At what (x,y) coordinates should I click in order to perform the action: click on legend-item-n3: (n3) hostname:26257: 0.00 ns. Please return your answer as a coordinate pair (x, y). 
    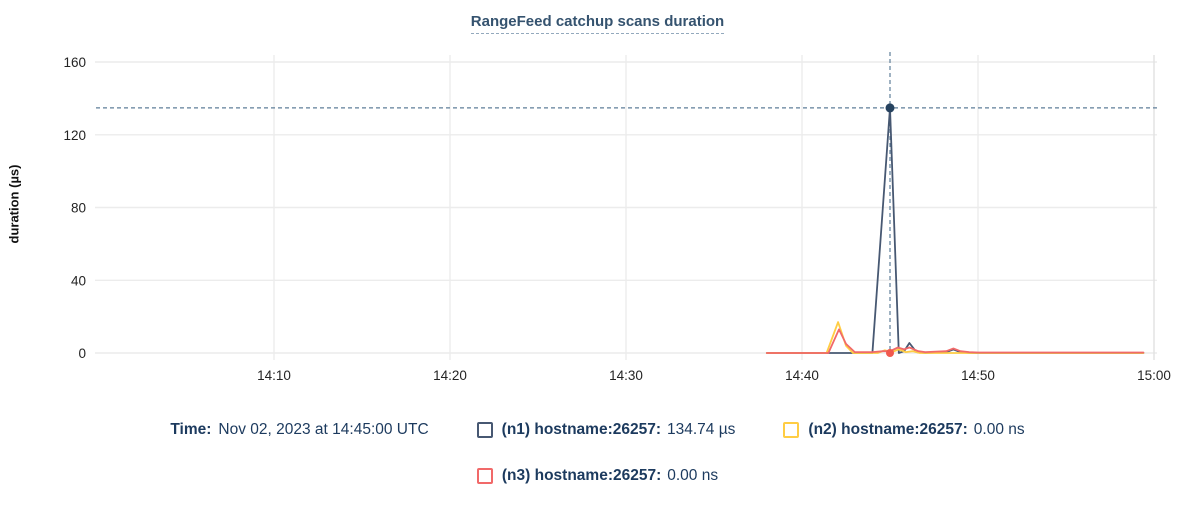
    Looking at the image, I should click on (597, 476).